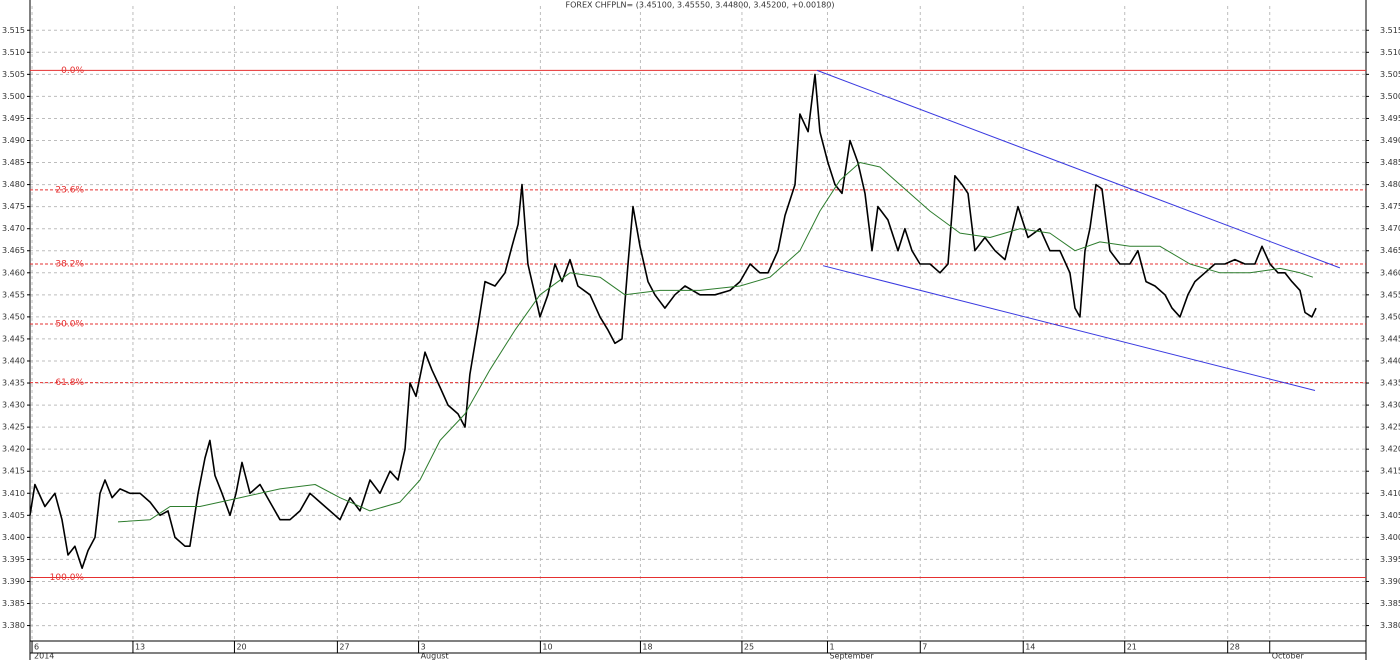  What do you see at coordinates (1235, 647) in the screenshot?
I see `x-tick-label: 28` at bounding box center [1235, 647].